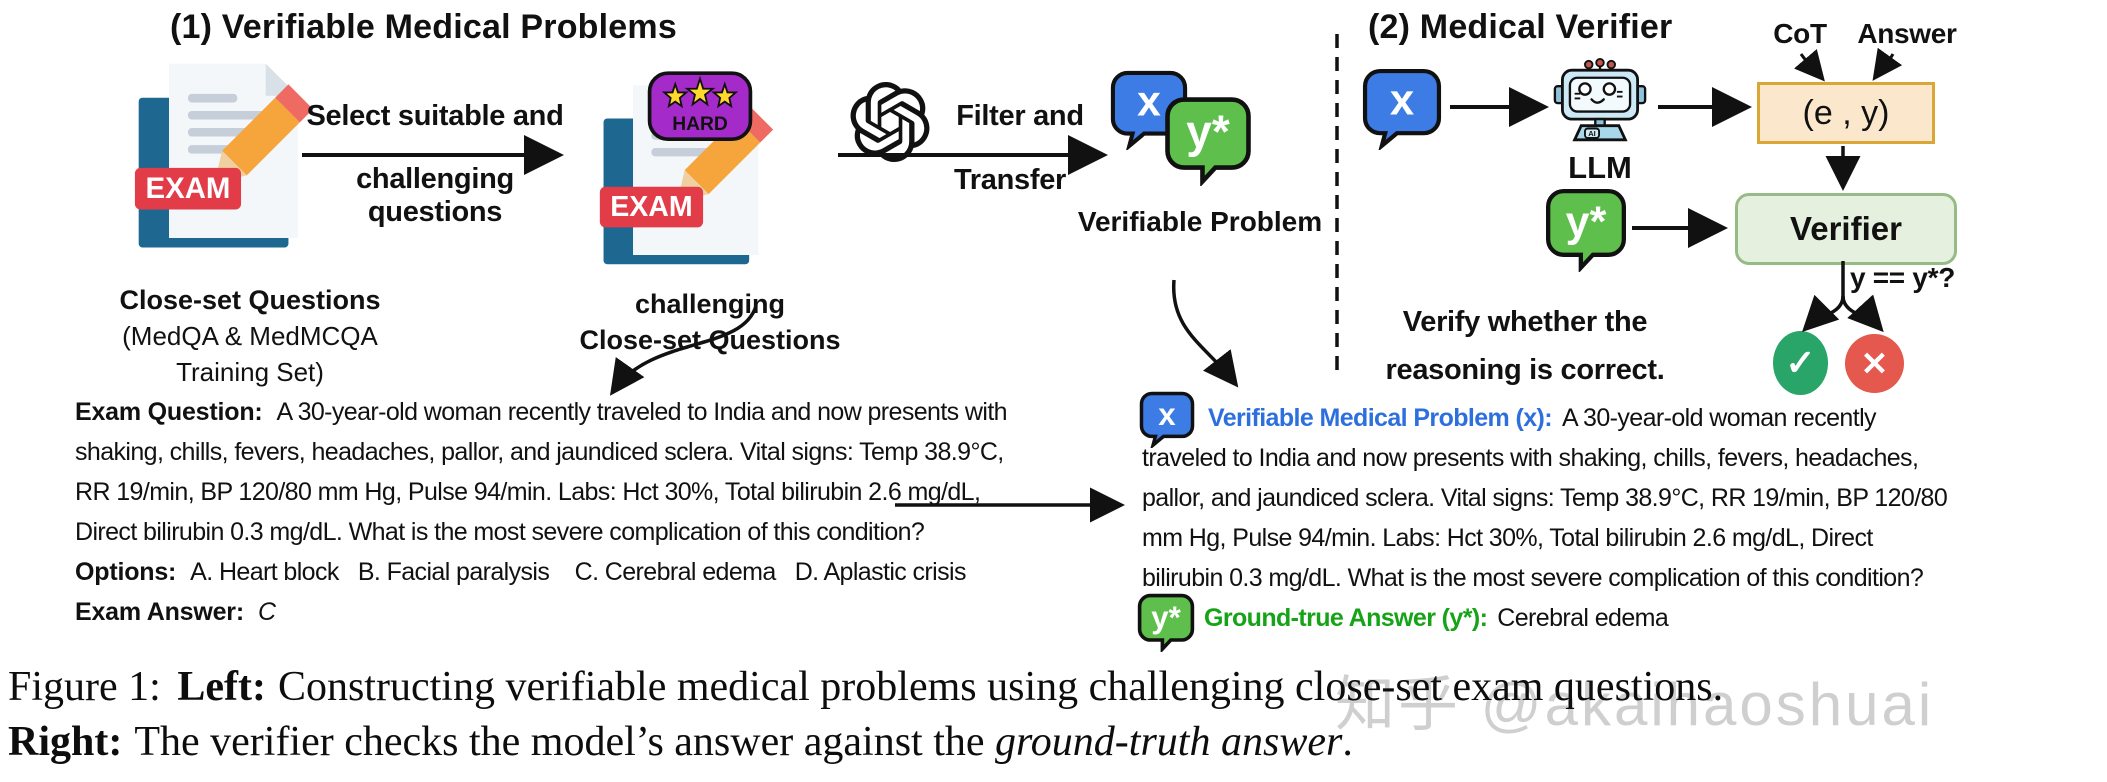  Describe the element at coordinates (1525, 370) in the screenshot. I see `verify-note-2: reasoning is correct.` at that location.